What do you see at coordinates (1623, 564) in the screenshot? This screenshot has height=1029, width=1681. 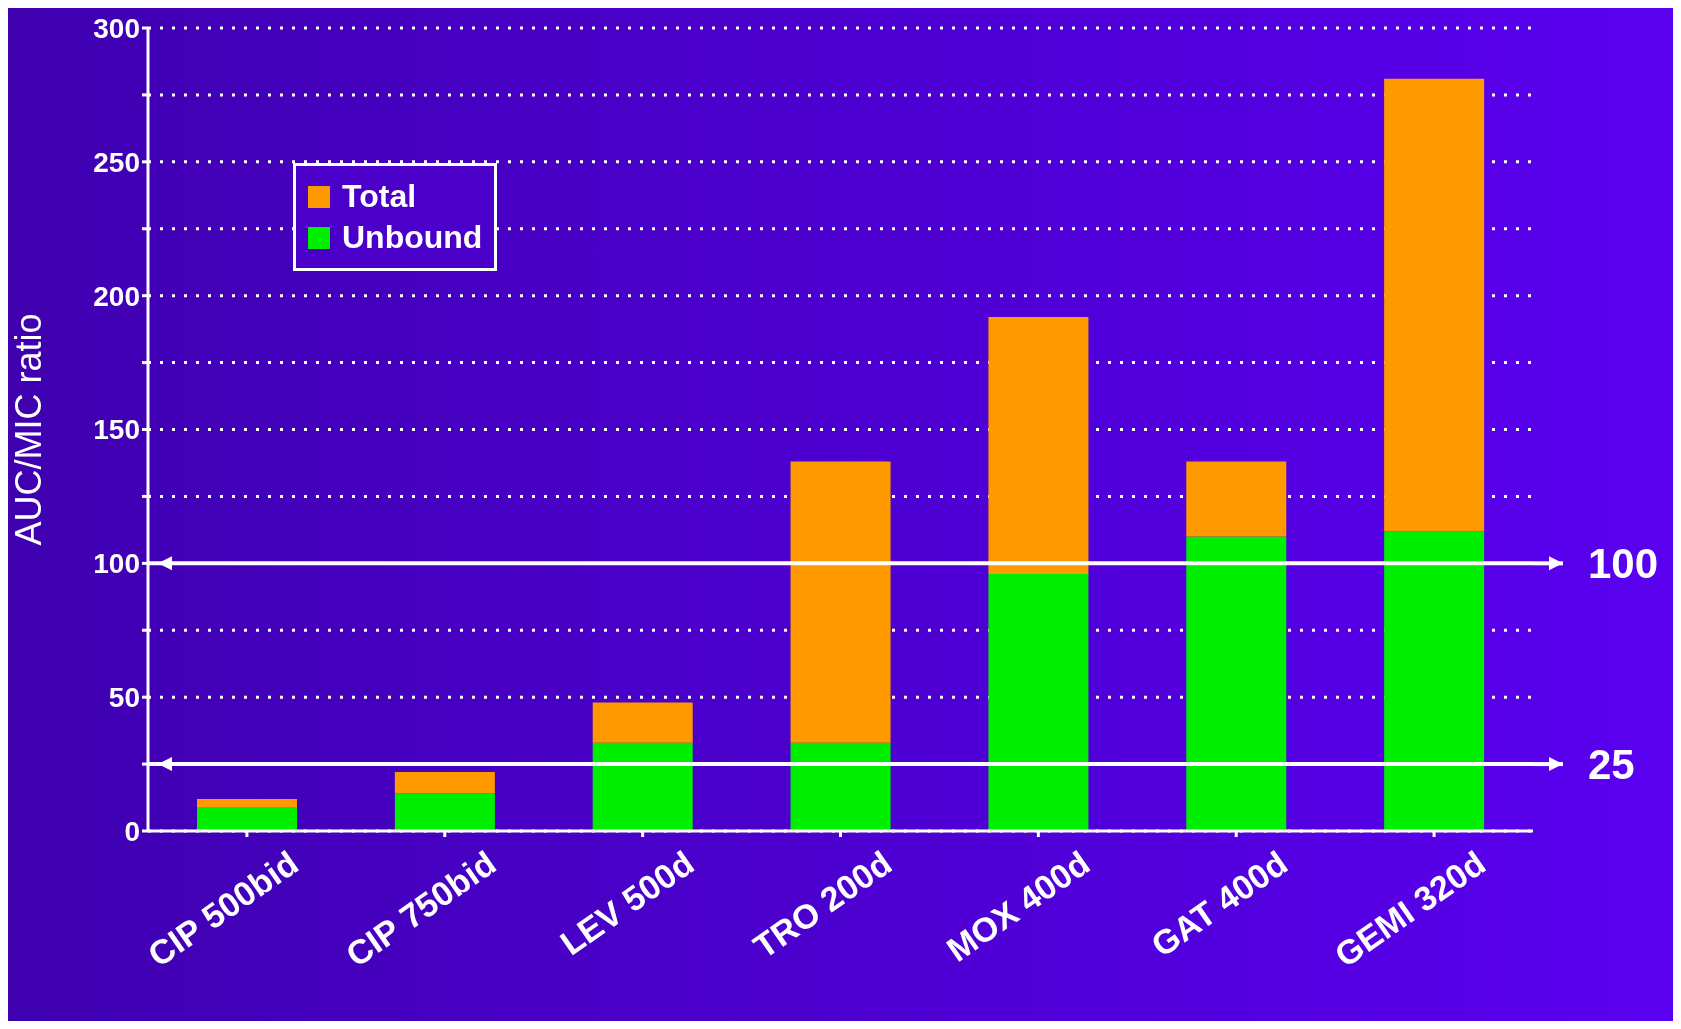 I see `ref-line-label: 100` at bounding box center [1623, 564].